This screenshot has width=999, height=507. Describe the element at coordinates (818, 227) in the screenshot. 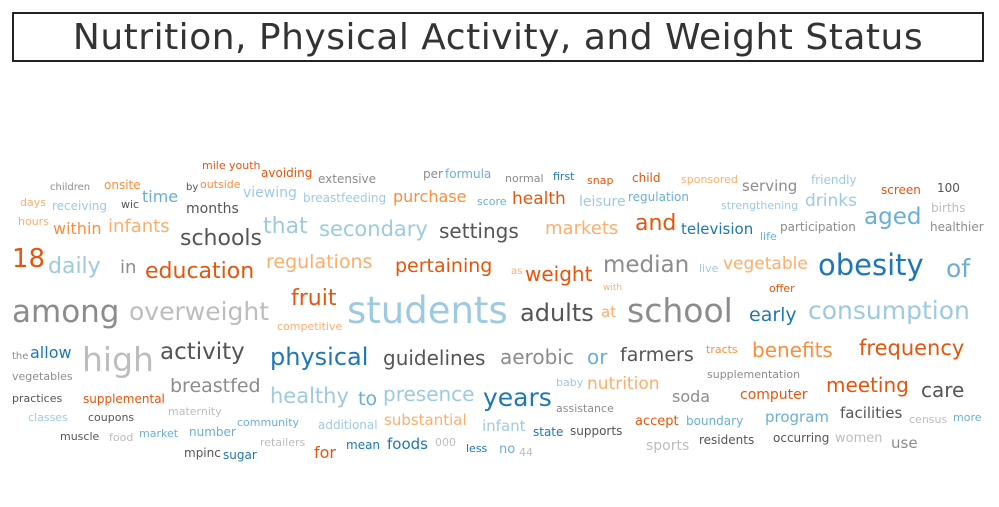

I see `cloud-word-participation: participation` at that location.